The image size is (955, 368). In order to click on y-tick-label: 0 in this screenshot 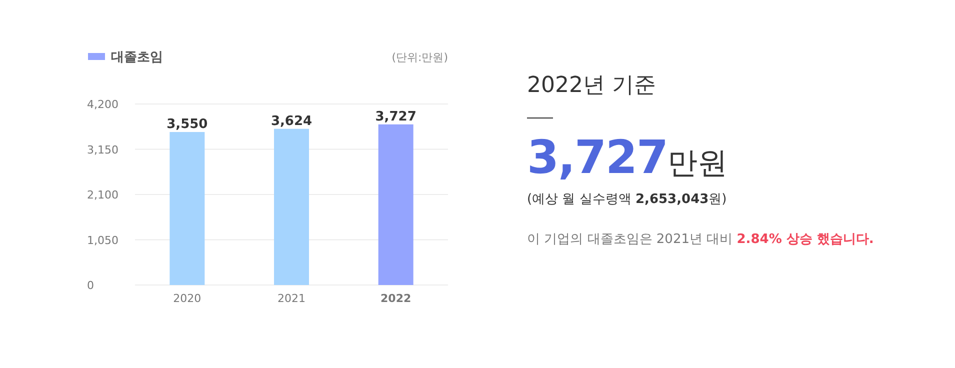, I will do `click(90, 285)`.